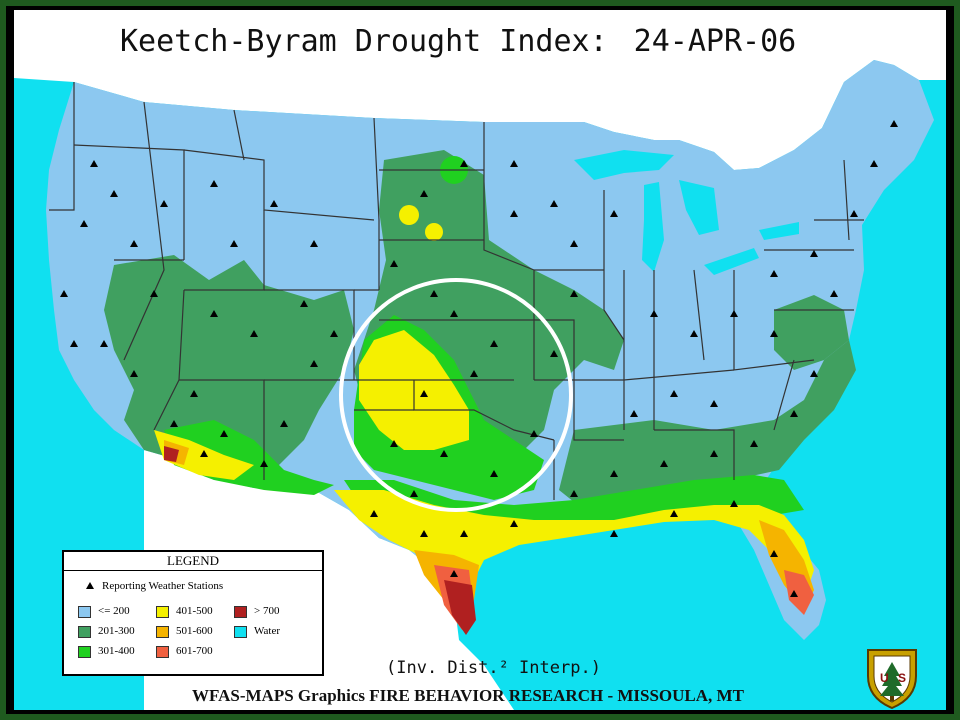 This screenshot has height=720, width=960. Describe the element at coordinates (249, 457) in the screenshot. I see `sw-green` at that location.